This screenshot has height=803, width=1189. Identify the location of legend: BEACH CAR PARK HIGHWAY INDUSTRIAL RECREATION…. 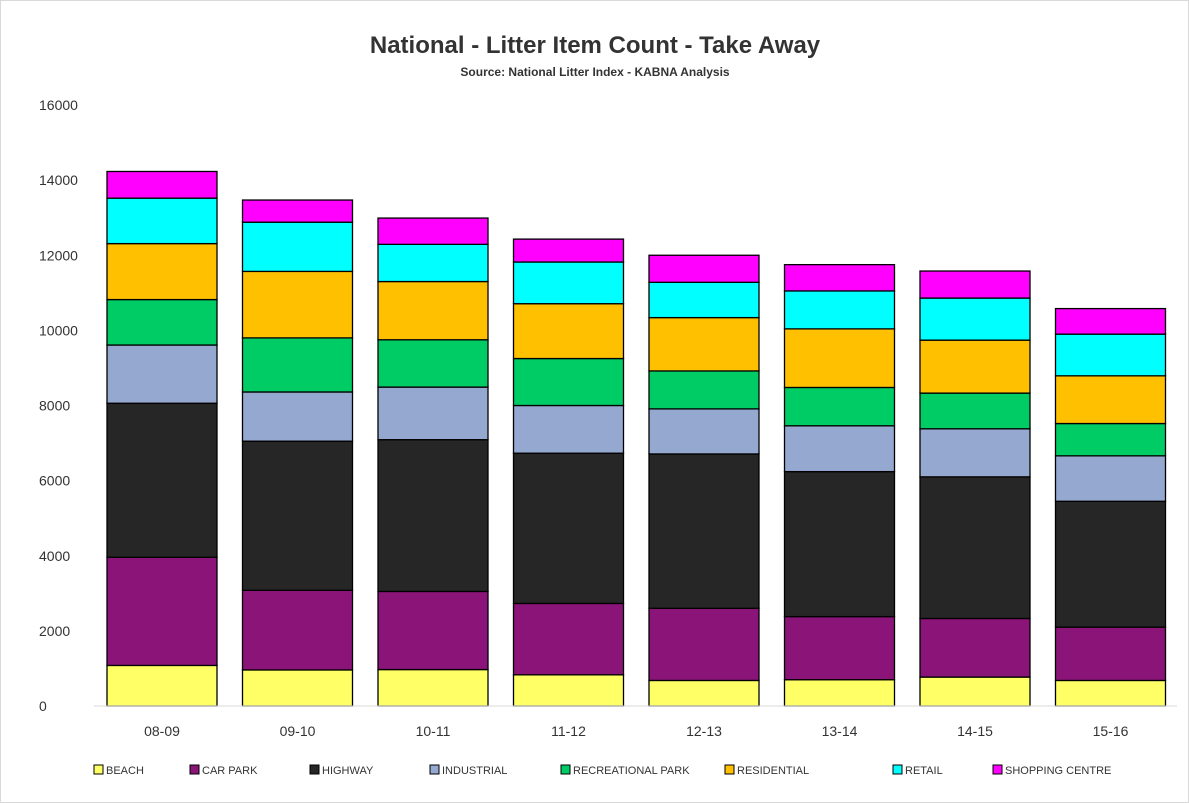
(602, 770).